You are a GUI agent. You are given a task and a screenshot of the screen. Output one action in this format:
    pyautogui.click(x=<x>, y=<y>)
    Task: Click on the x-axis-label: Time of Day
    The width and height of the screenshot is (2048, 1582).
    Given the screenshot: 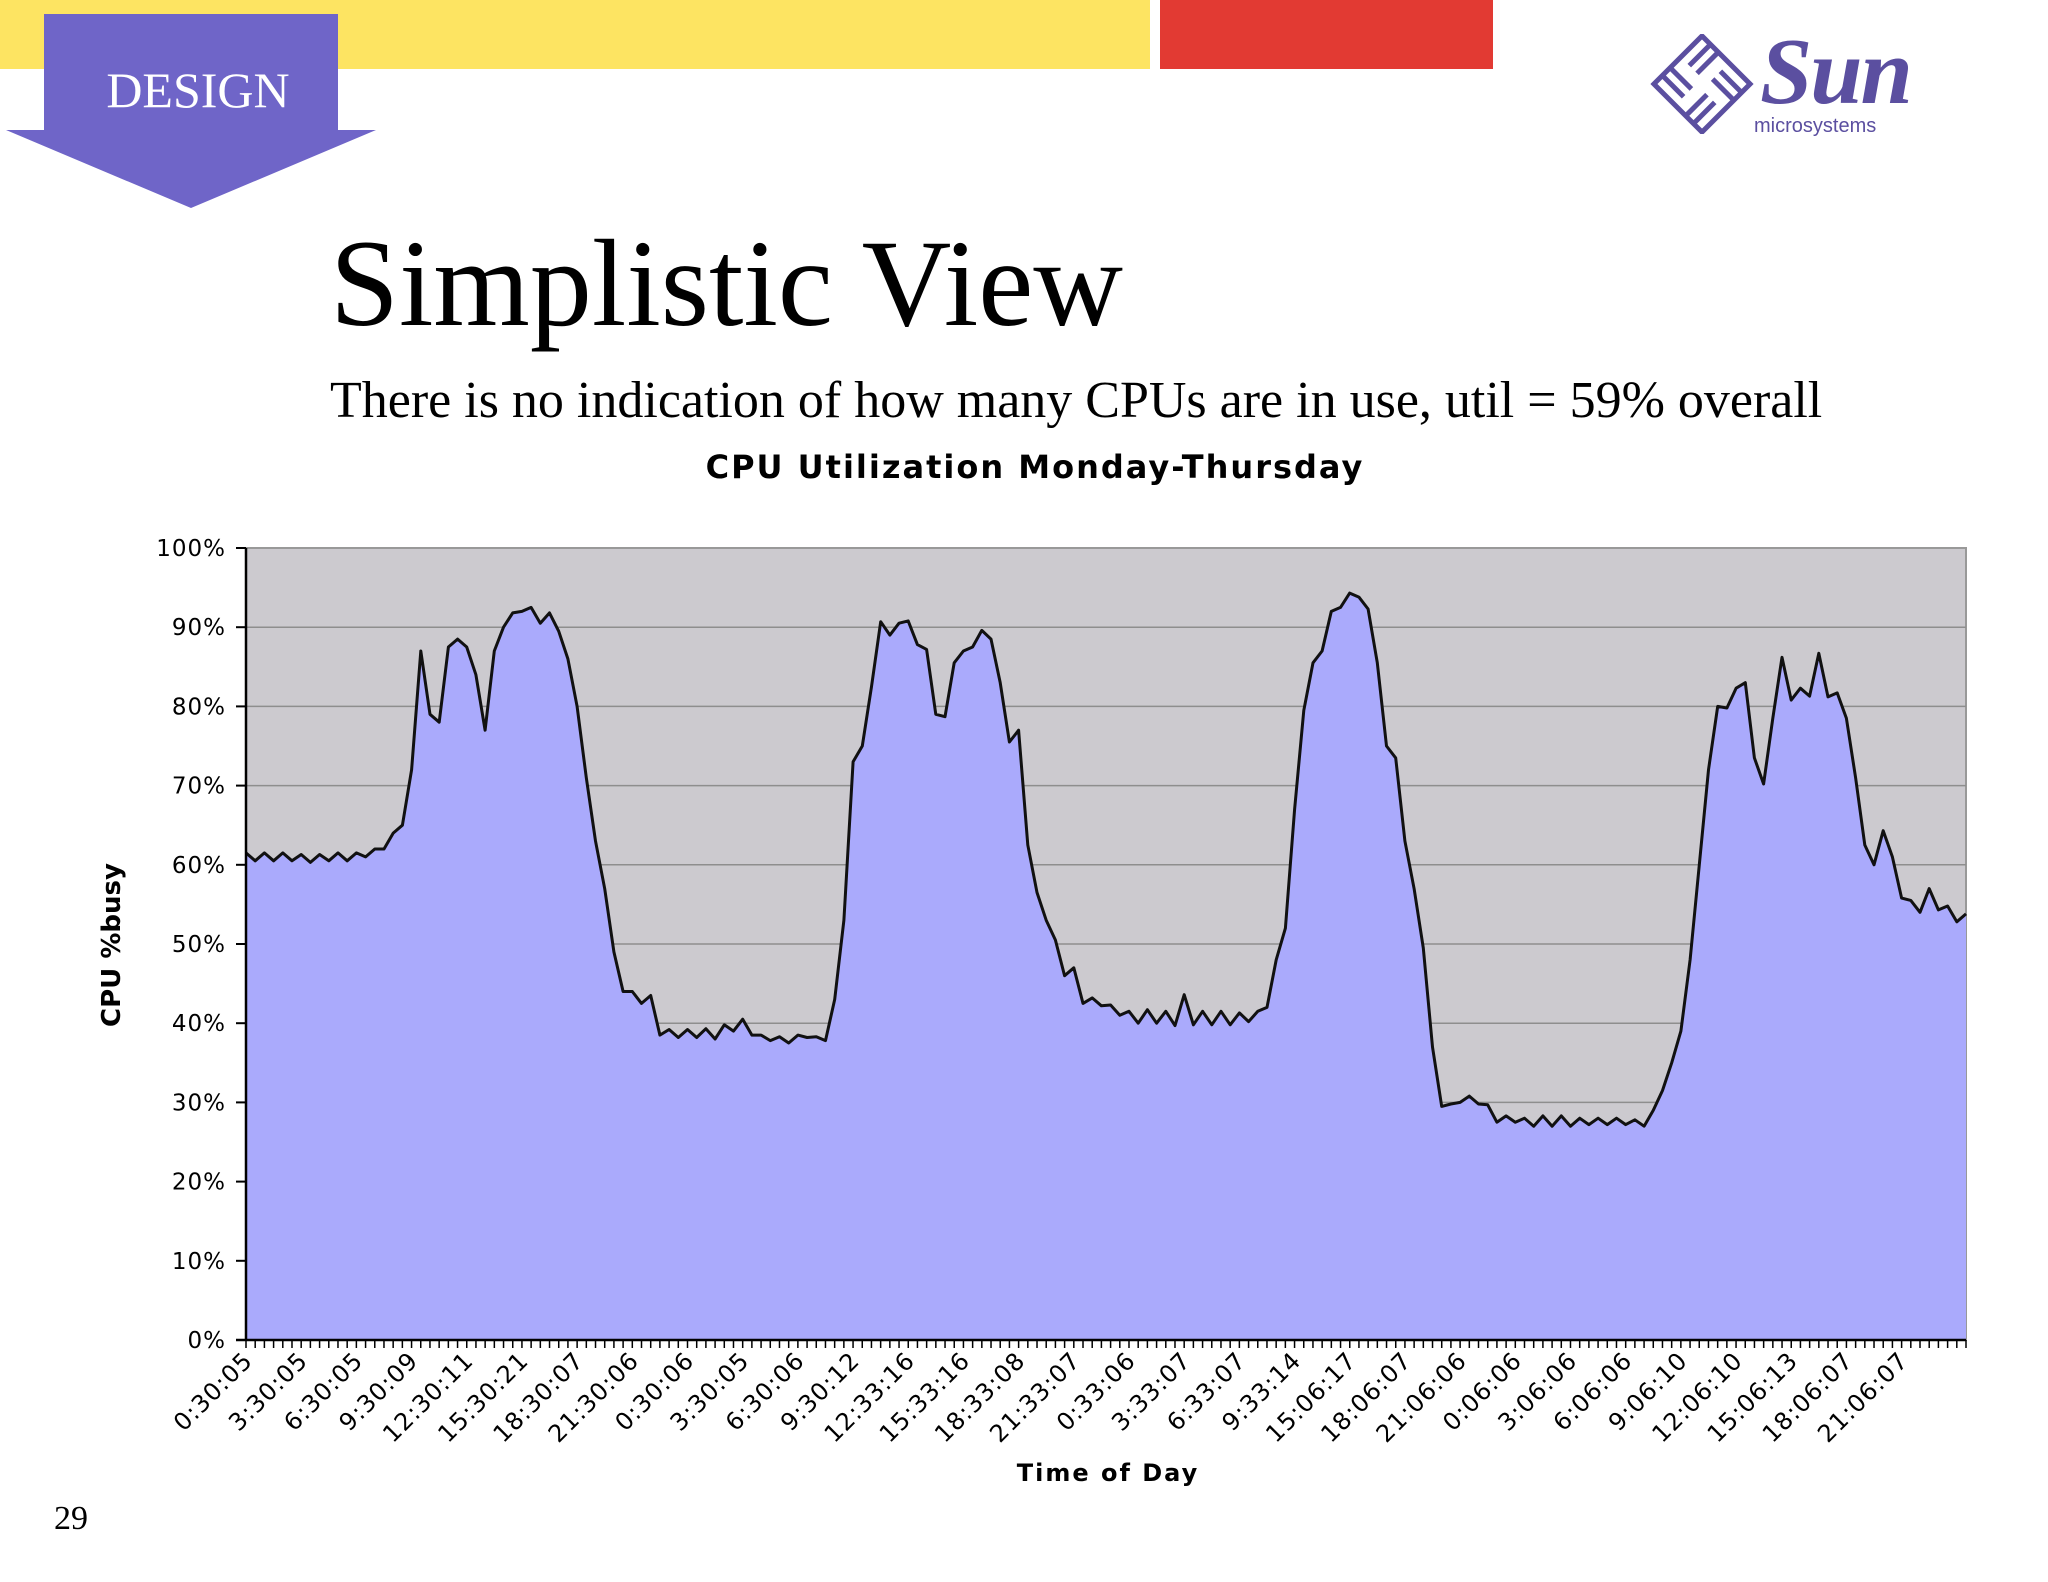 What is the action you would take?
    pyautogui.click(x=1108, y=1473)
    